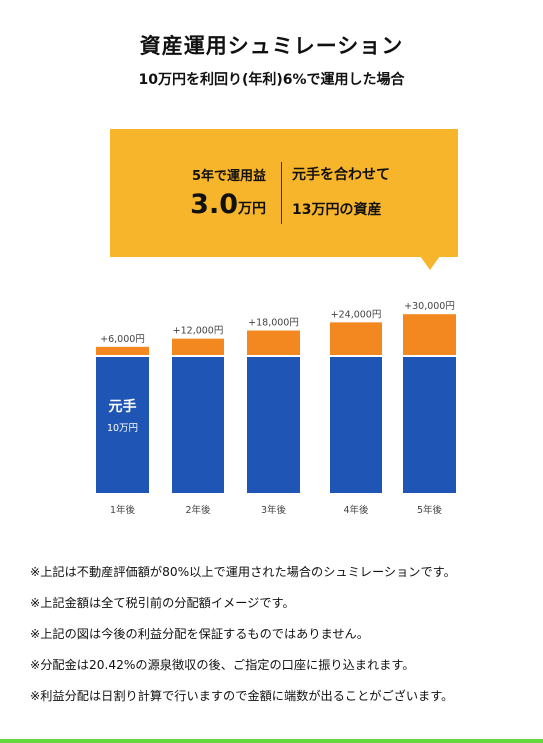  I want to click on note-1: ※上記は不動産評価額が80%以上で運用された場合のシュミレーションです。, so click(243, 572).